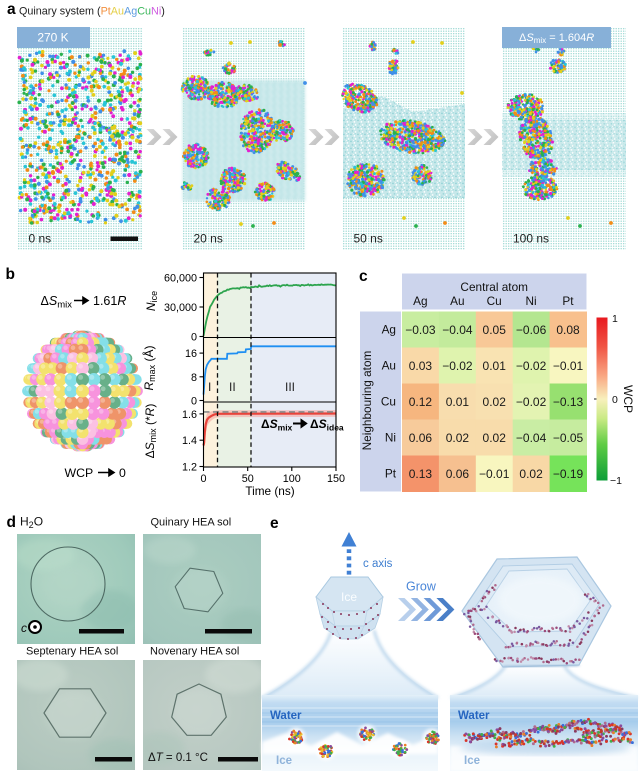 The height and width of the screenshot is (773, 640). I want to click on svg-text: 270 K, so click(52, 38).